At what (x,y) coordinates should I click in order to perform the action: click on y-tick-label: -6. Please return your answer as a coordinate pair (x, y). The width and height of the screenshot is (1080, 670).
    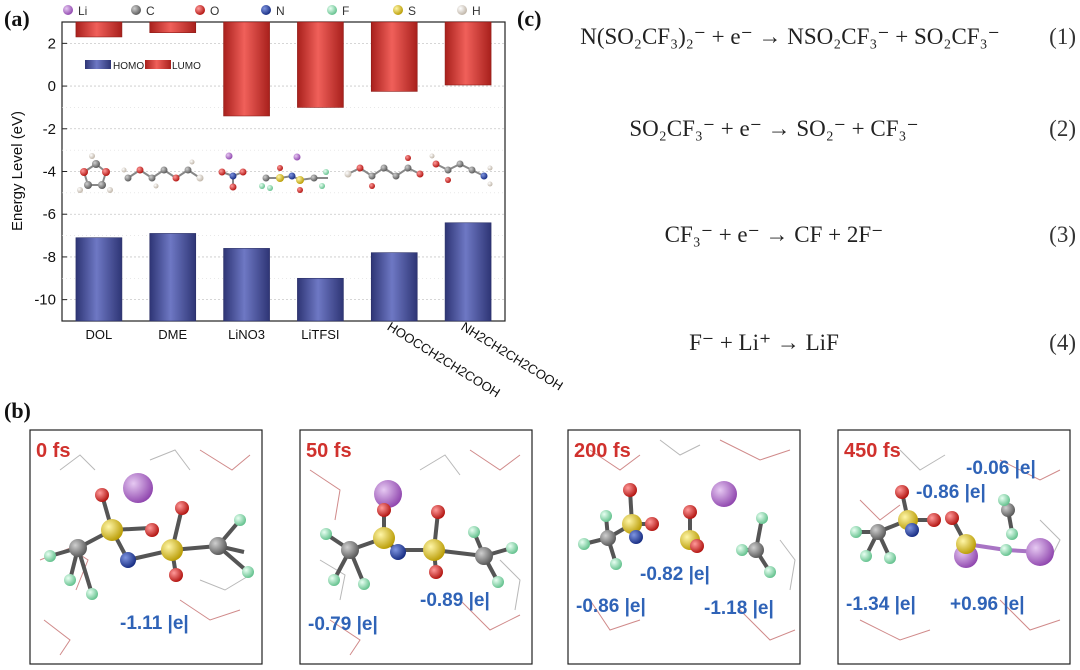
    Looking at the image, I should click on (49, 214).